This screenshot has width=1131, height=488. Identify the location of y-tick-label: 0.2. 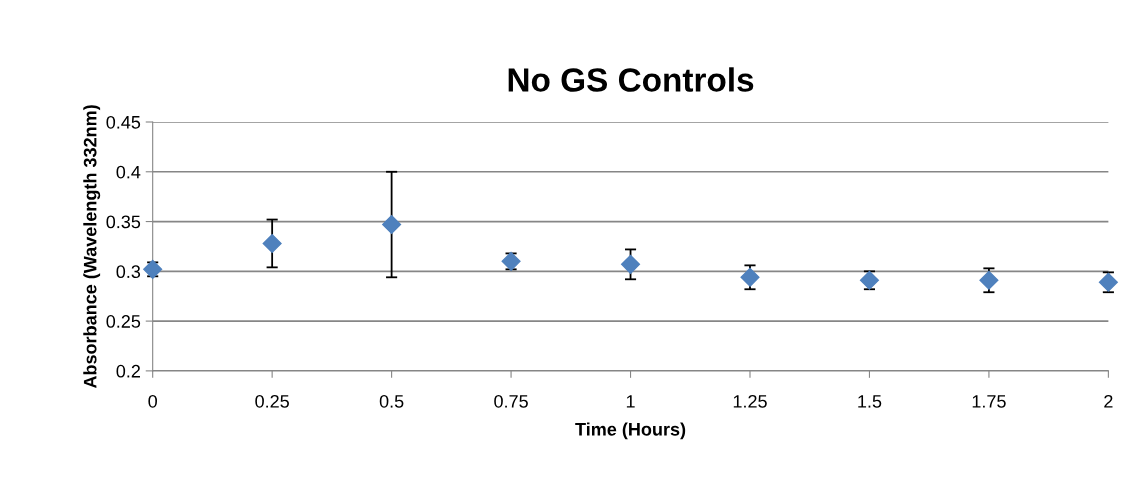
(128, 371).